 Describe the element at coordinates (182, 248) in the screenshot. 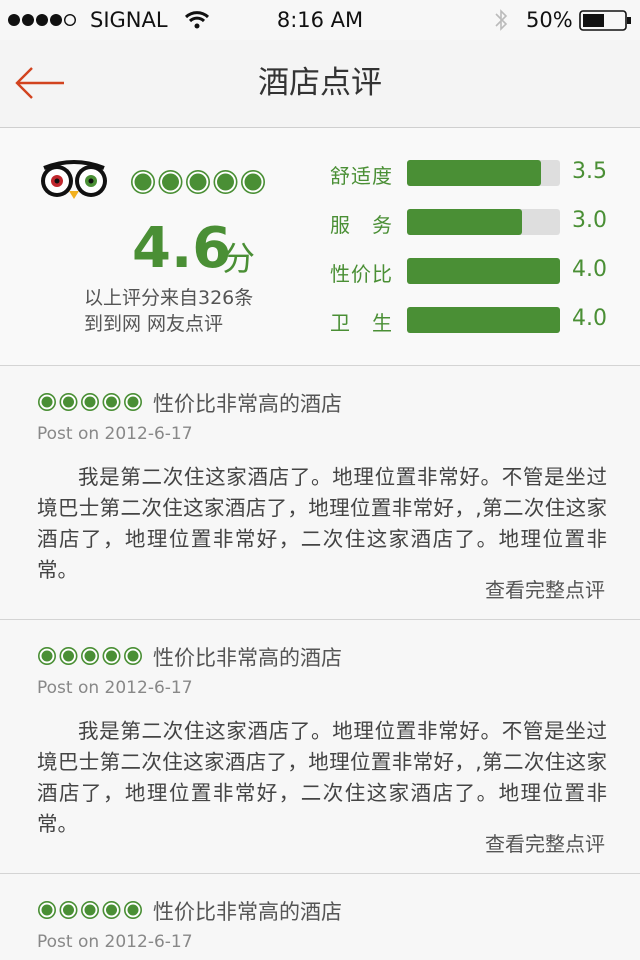

I see `overall-score: 4.6` at that location.